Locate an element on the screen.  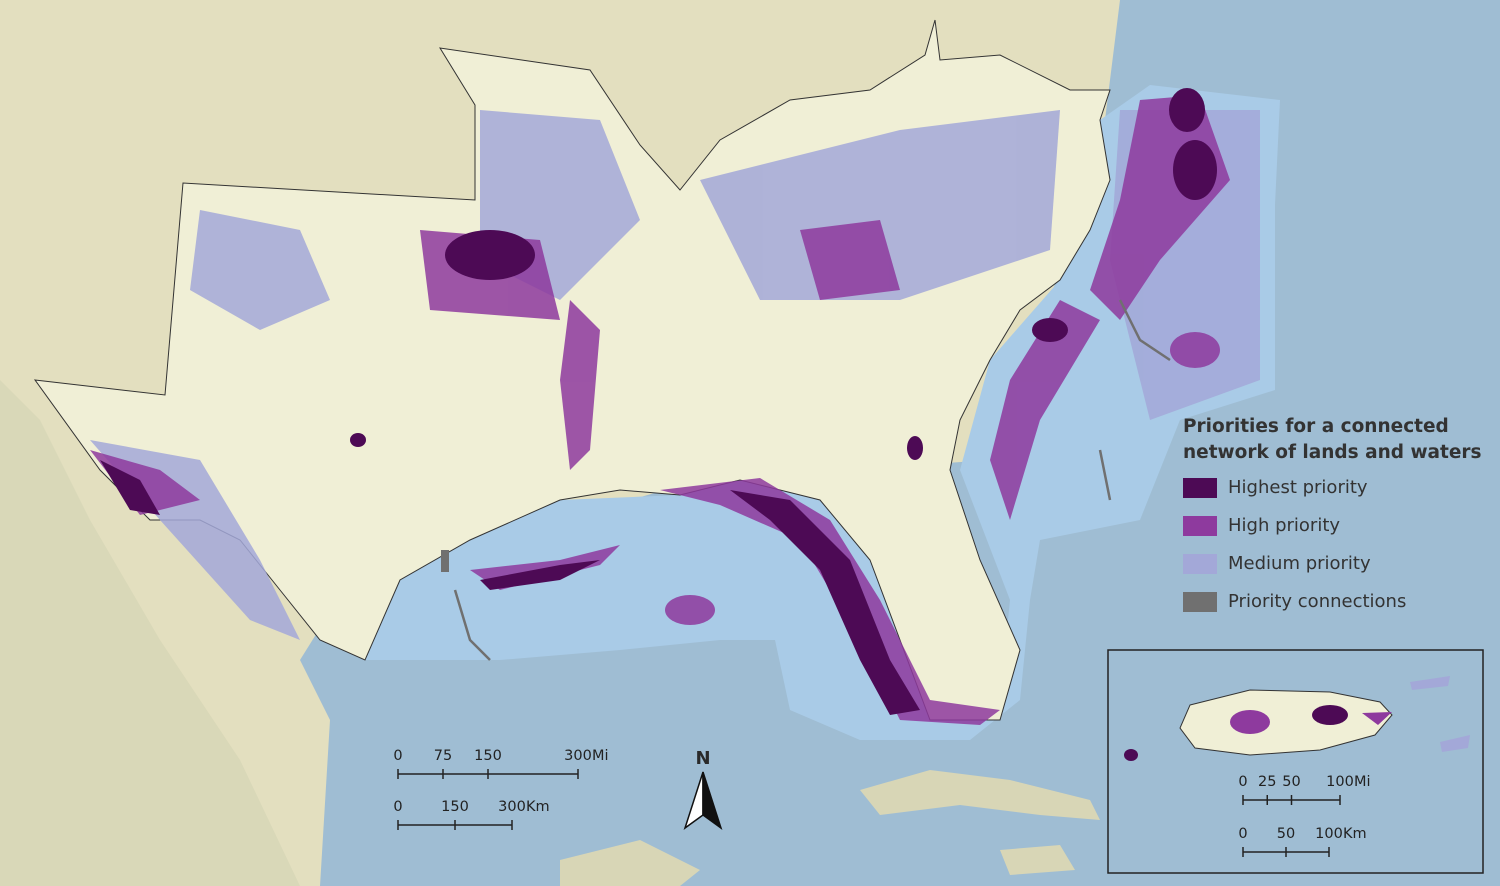
mexico-land is located at coordinates (150, 633).